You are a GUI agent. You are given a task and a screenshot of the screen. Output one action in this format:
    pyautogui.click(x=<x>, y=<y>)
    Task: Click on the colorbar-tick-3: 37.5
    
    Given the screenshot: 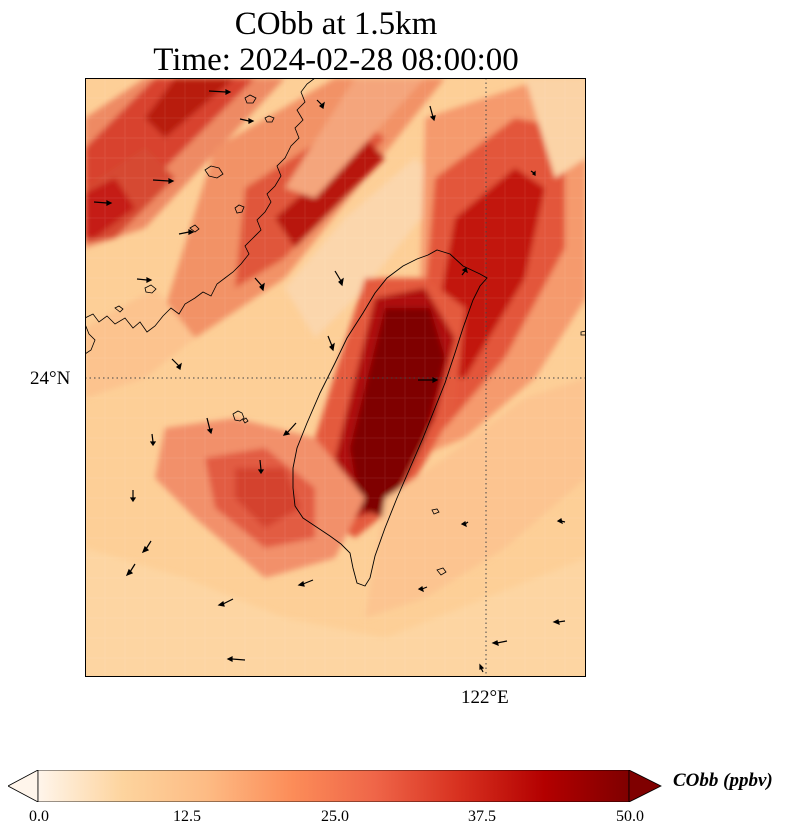 What is the action you would take?
    pyautogui.click(x=482, y=816)
    